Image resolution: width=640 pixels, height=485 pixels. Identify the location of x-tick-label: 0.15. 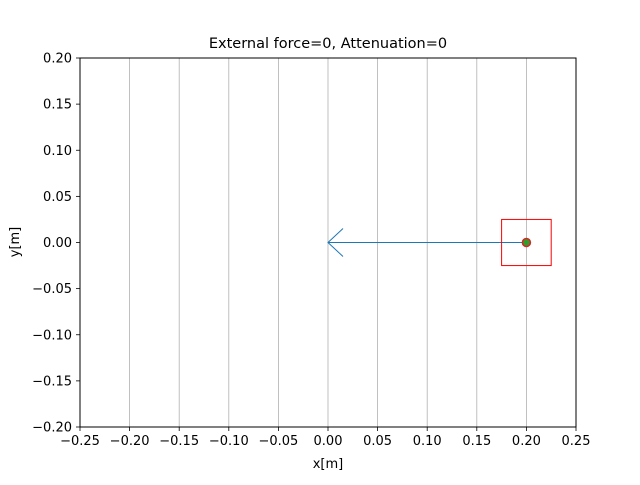
(476, 441).